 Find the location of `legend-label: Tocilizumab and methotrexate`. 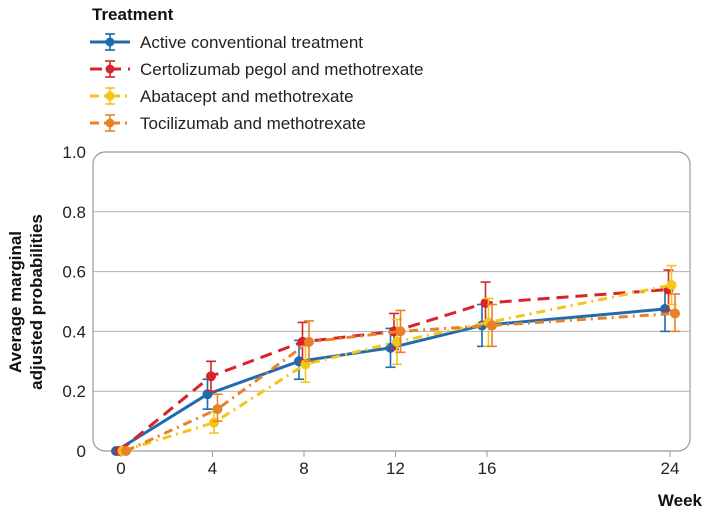

legend-label: Tocilizumab and methotrexate is located at coordinates (253, 123).